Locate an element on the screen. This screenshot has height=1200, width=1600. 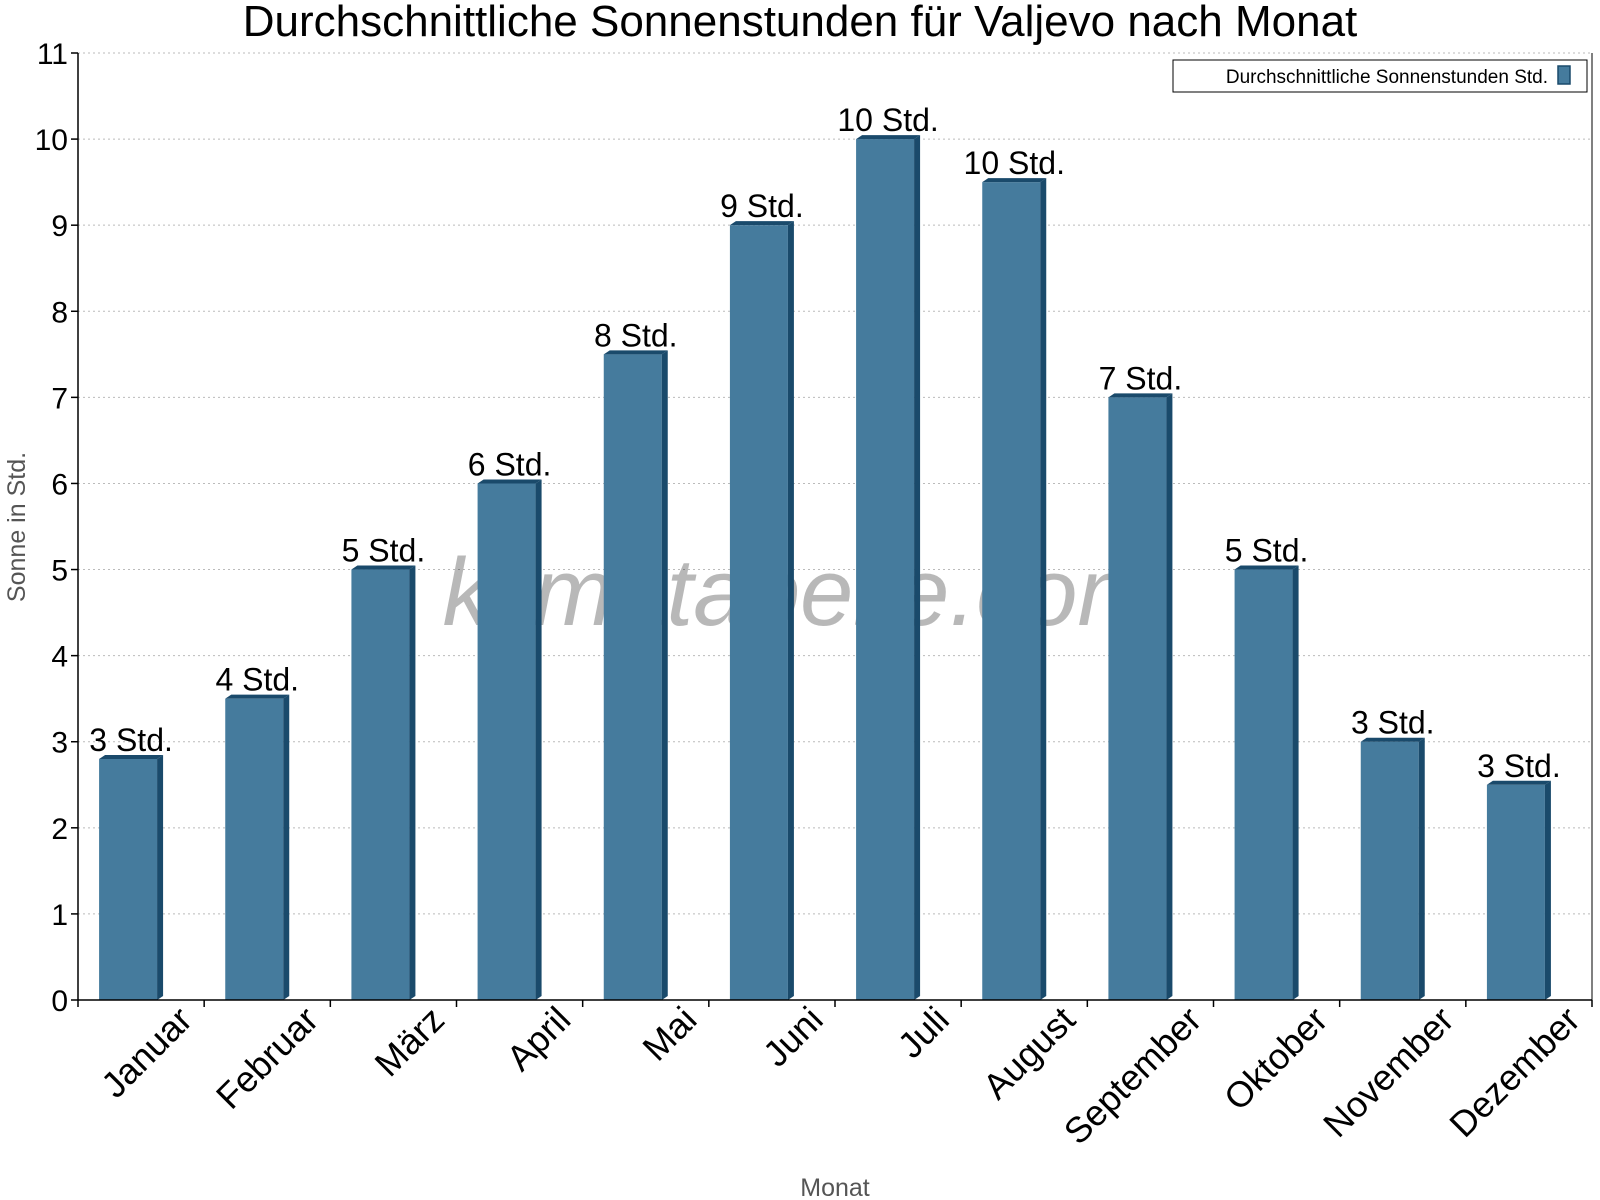
x-tick-label: August is located at coordinates (1029, 1053).